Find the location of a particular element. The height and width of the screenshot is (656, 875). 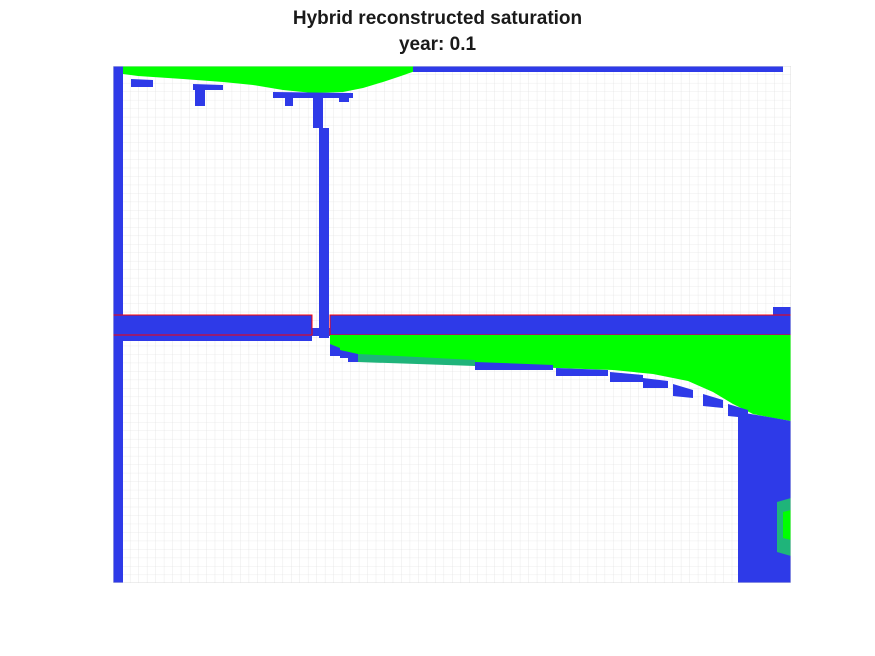

bottom-right-water-zone is located at coordinates (764, 497).